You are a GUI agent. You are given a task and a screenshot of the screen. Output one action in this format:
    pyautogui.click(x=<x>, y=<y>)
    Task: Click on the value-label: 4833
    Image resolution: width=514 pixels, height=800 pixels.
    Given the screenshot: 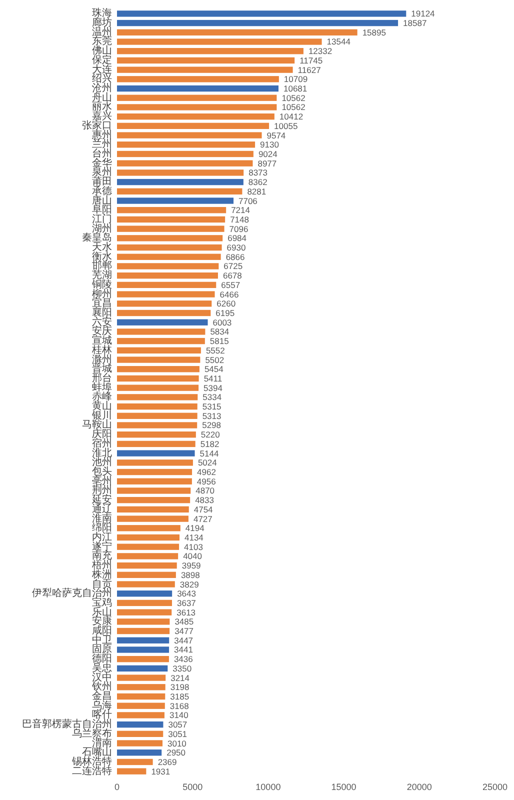 What is the action you would take?
    pyautogui.click(x=204, y=500)
    